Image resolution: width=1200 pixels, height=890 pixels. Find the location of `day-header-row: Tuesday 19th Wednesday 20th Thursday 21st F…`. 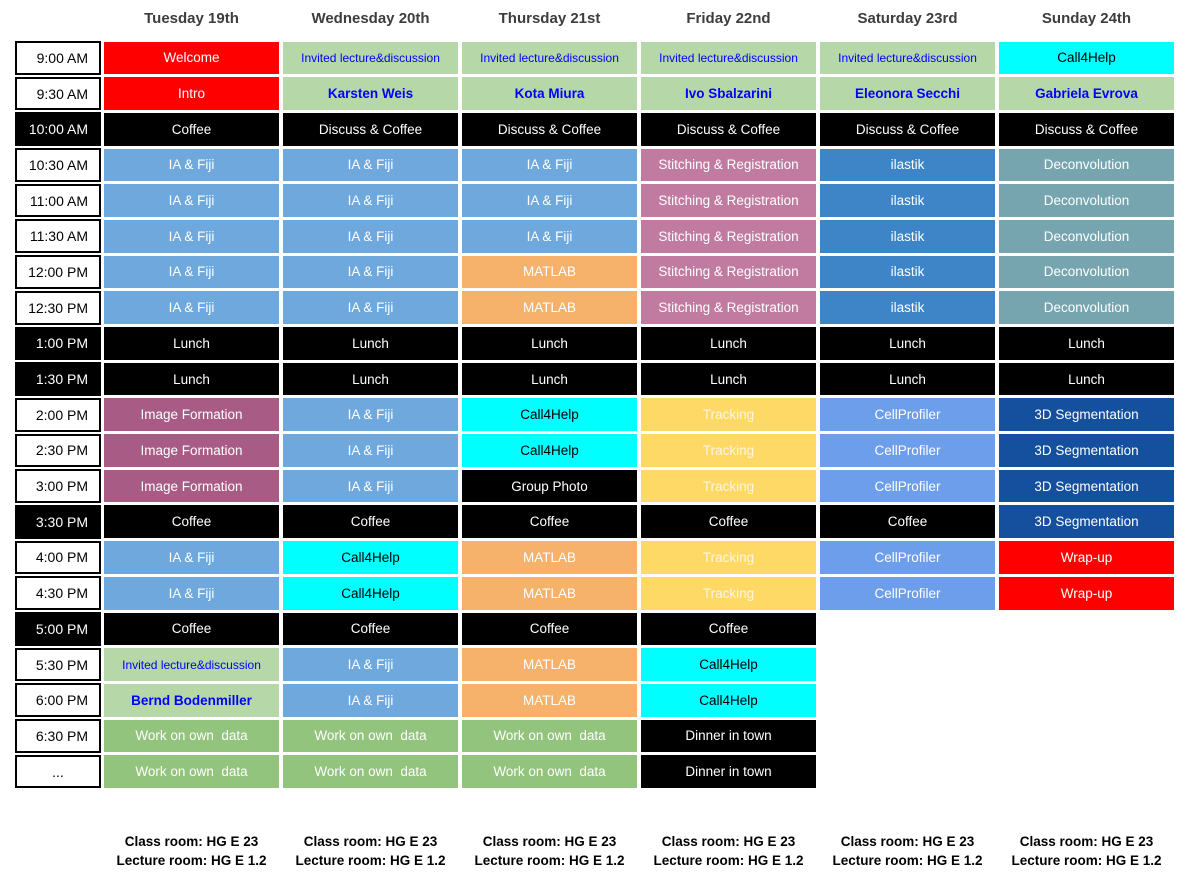

day-header-row: Tuesday 19th Wednesday 20th Thursday 21st F… is located at coordinates (595, 16).